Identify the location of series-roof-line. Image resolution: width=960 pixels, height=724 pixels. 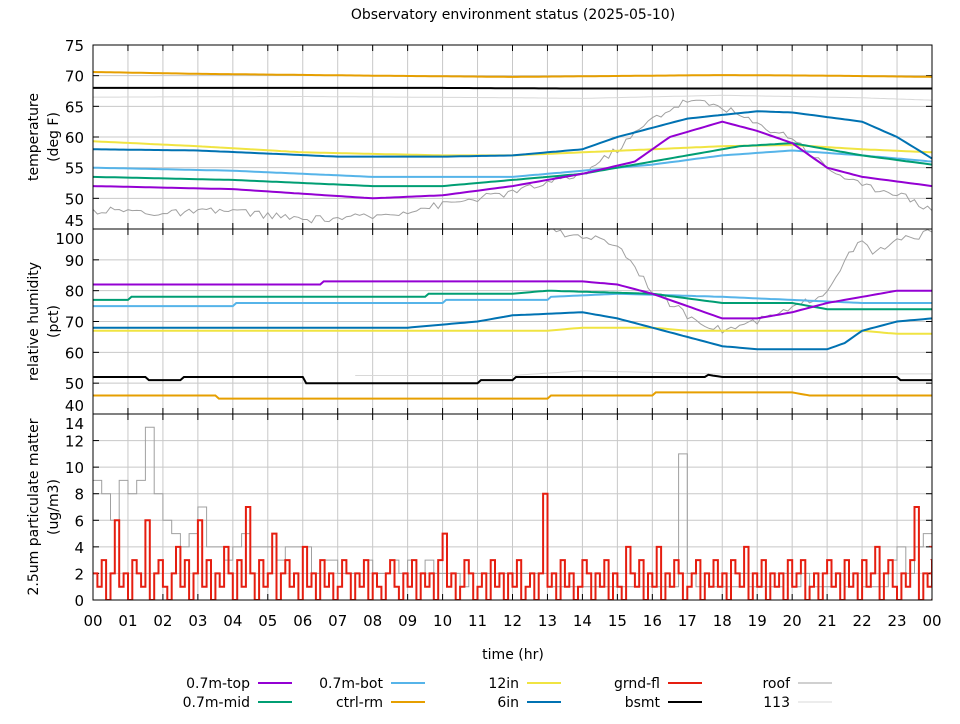
(739, 281).